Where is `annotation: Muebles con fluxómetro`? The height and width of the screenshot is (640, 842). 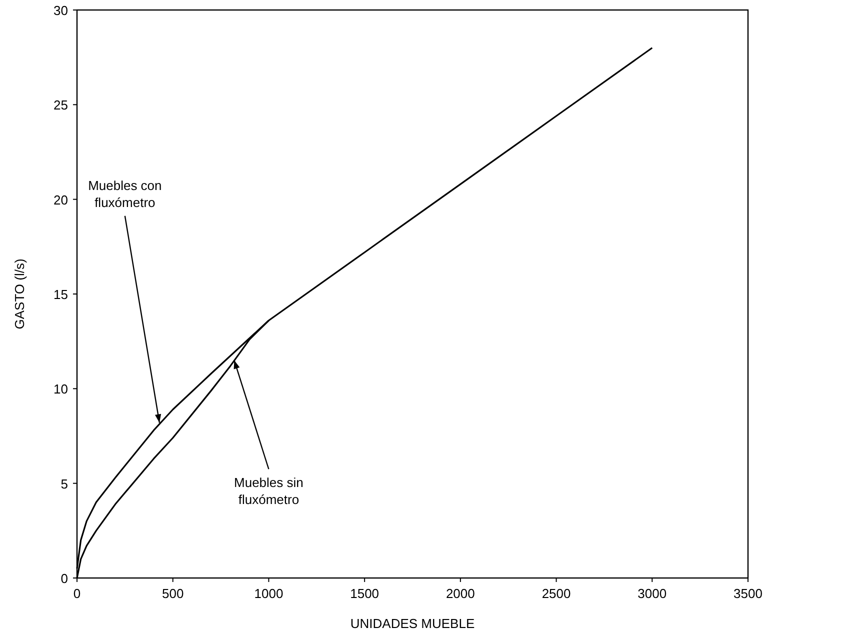 annotation: Muebles con fluxómetro is located at coordinates (125, 194).